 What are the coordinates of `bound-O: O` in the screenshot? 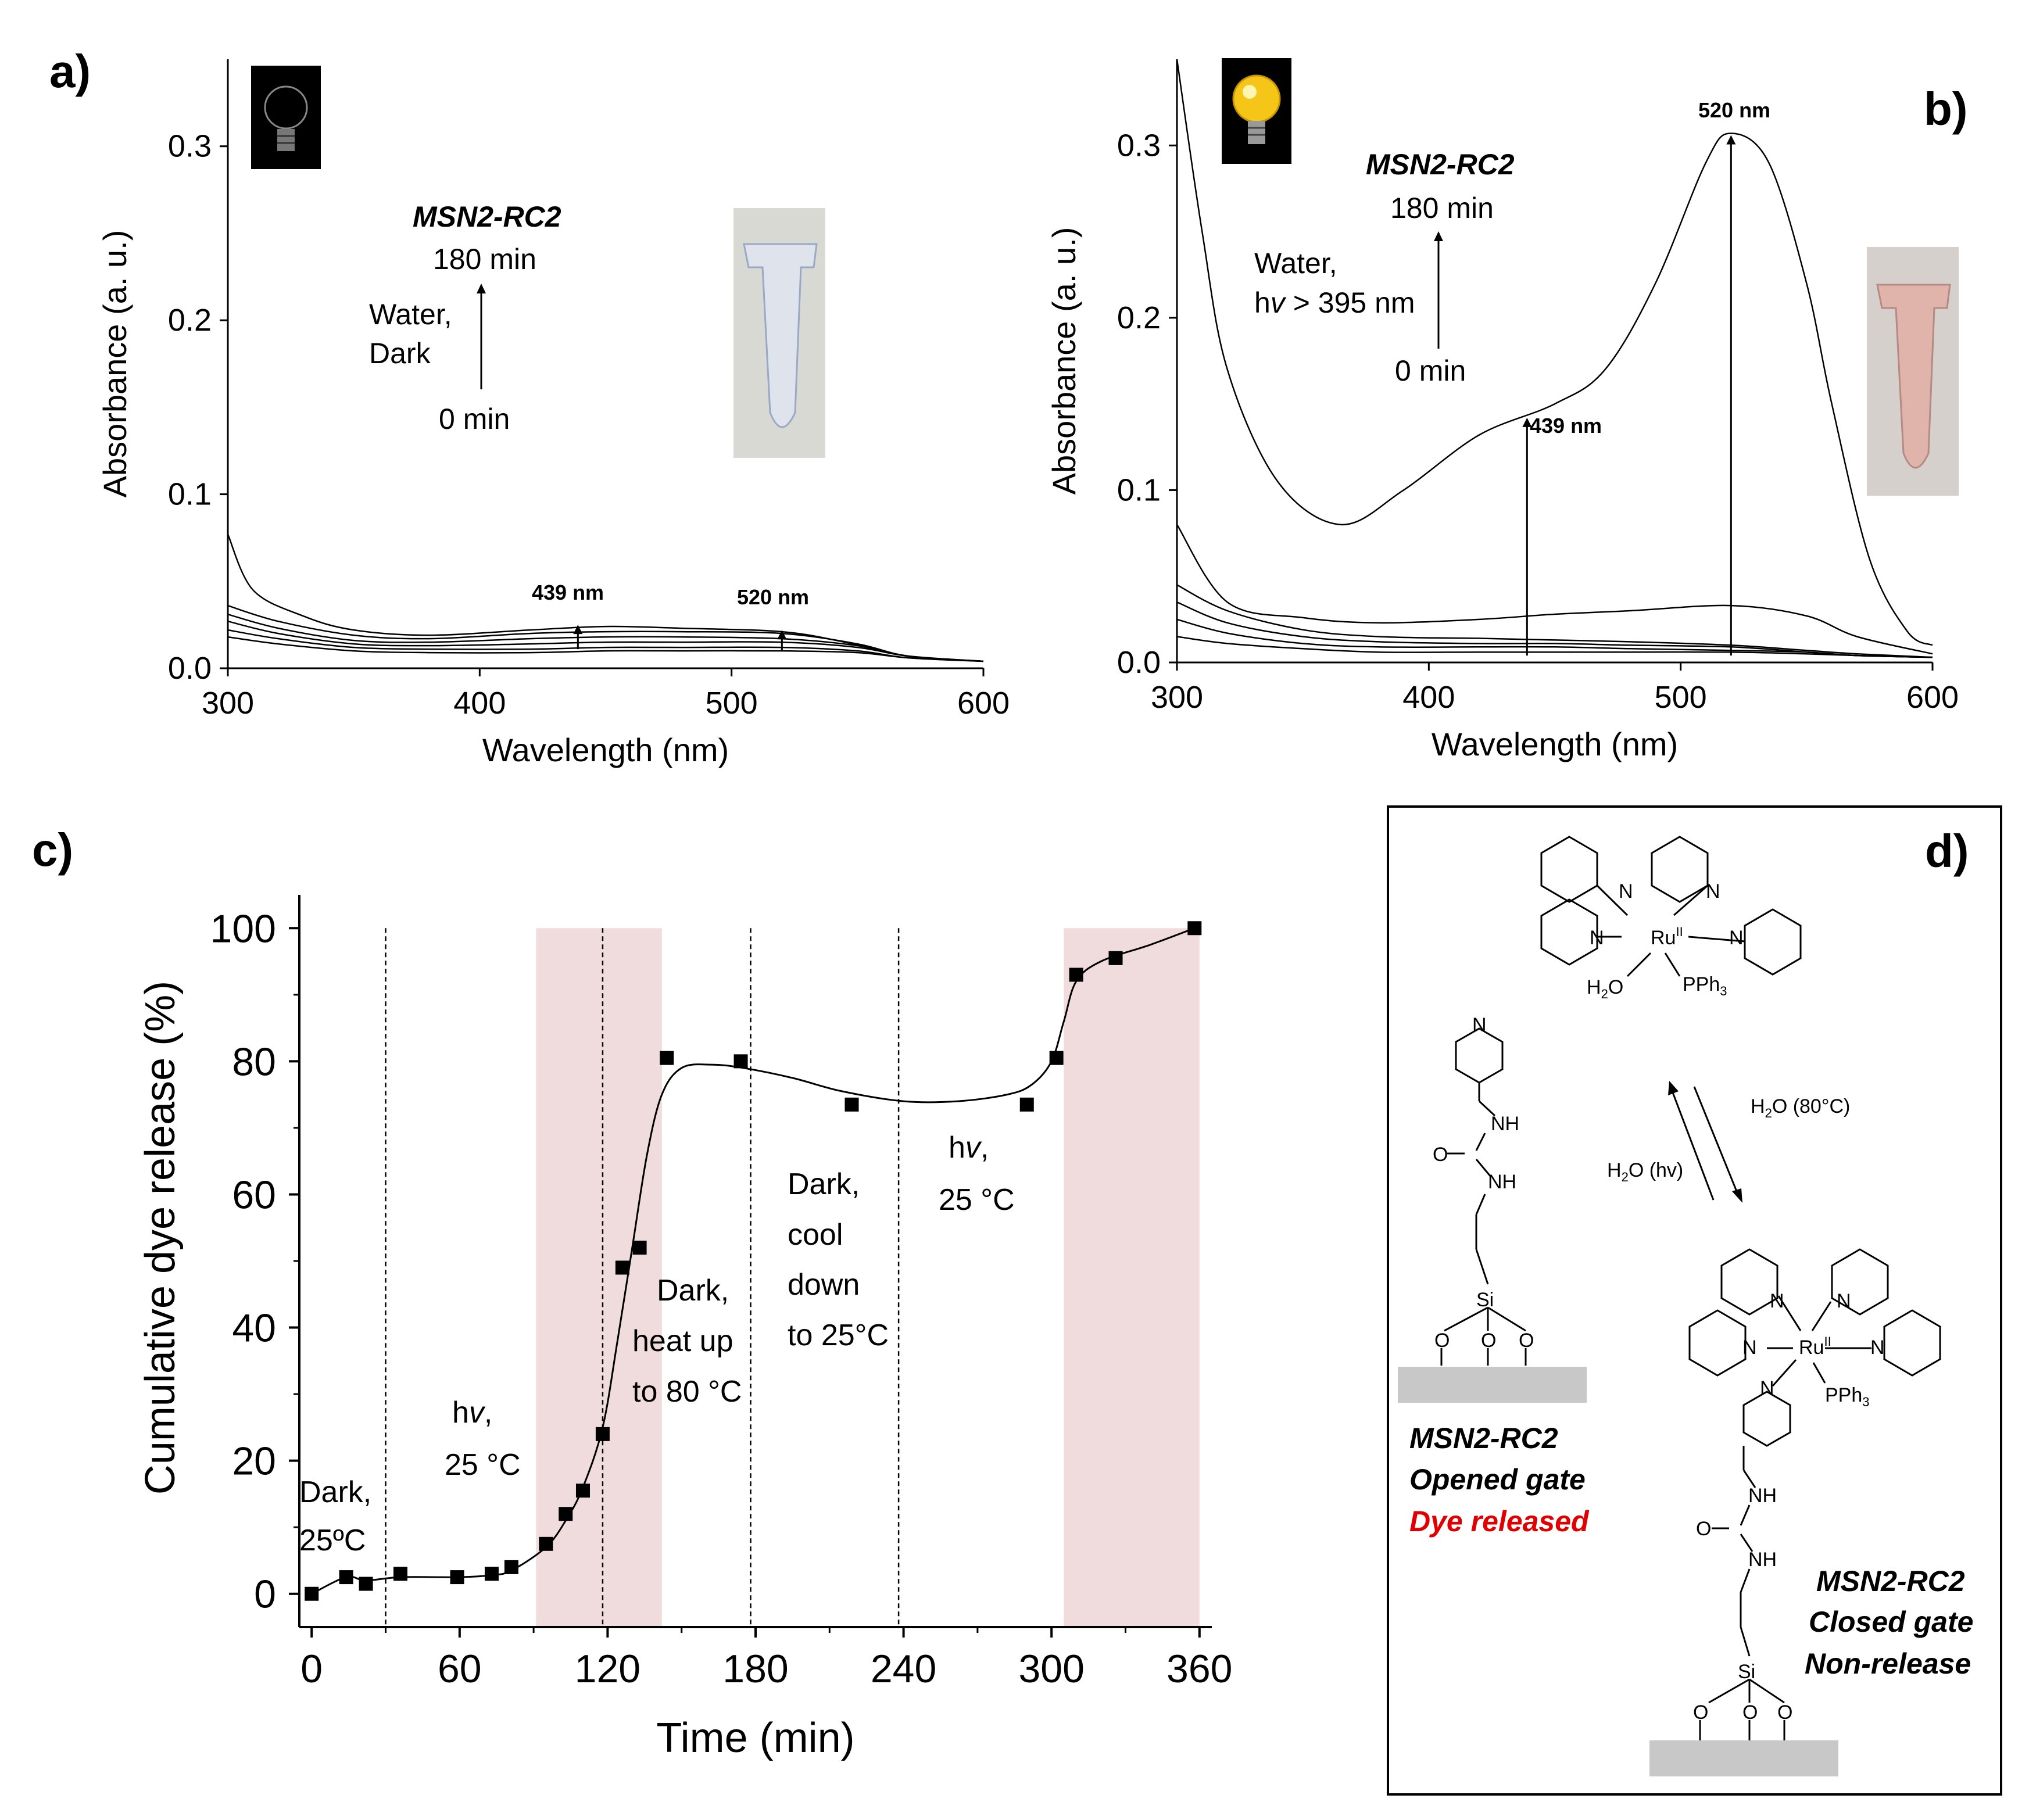 It's located at (1703, 1529).